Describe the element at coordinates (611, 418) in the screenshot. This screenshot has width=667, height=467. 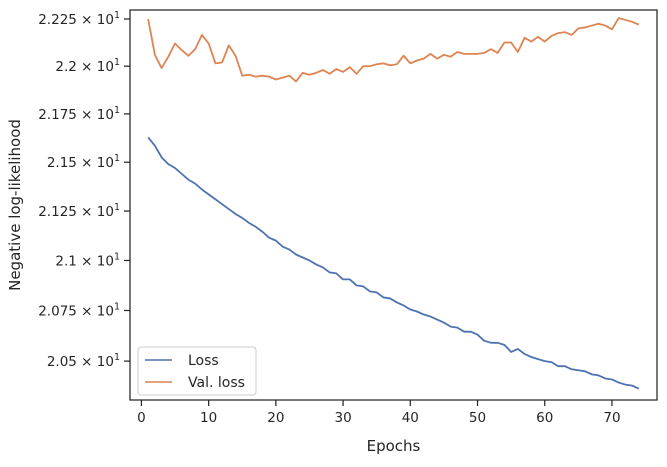
I see `x-tick-label: 70` at that location.